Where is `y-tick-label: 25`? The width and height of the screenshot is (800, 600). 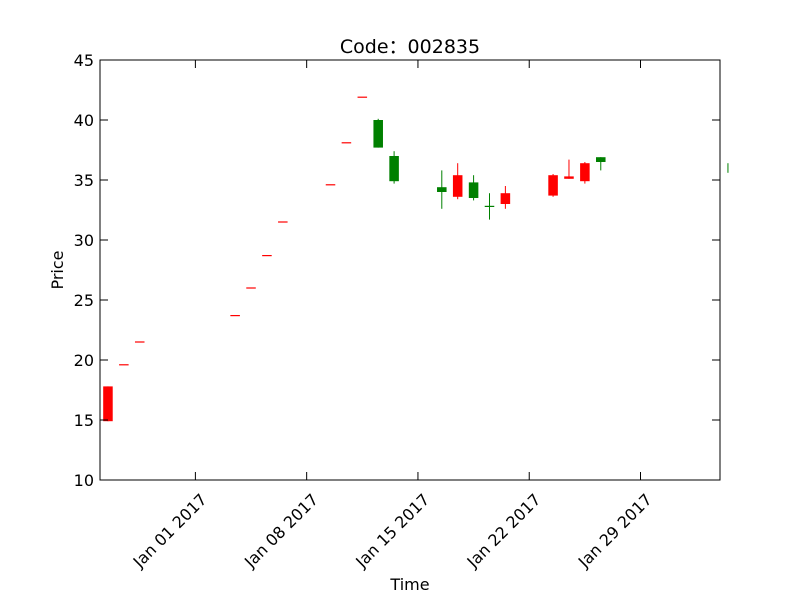
y-tick-label: 25 is located at coordinates (84, 300).